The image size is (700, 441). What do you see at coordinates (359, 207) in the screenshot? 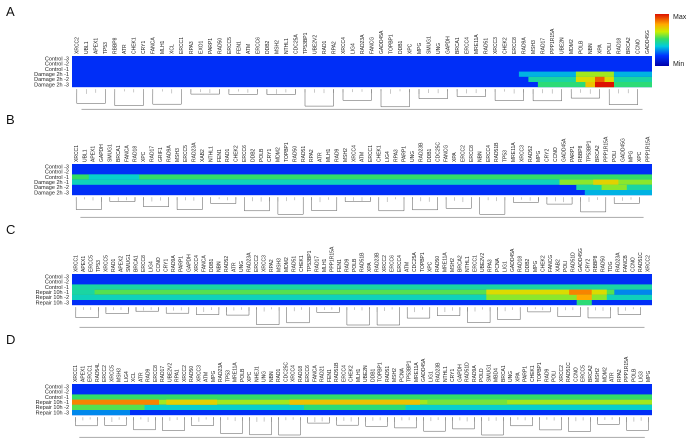
I see `column-dendrogram` at bounding box center [359, 207].